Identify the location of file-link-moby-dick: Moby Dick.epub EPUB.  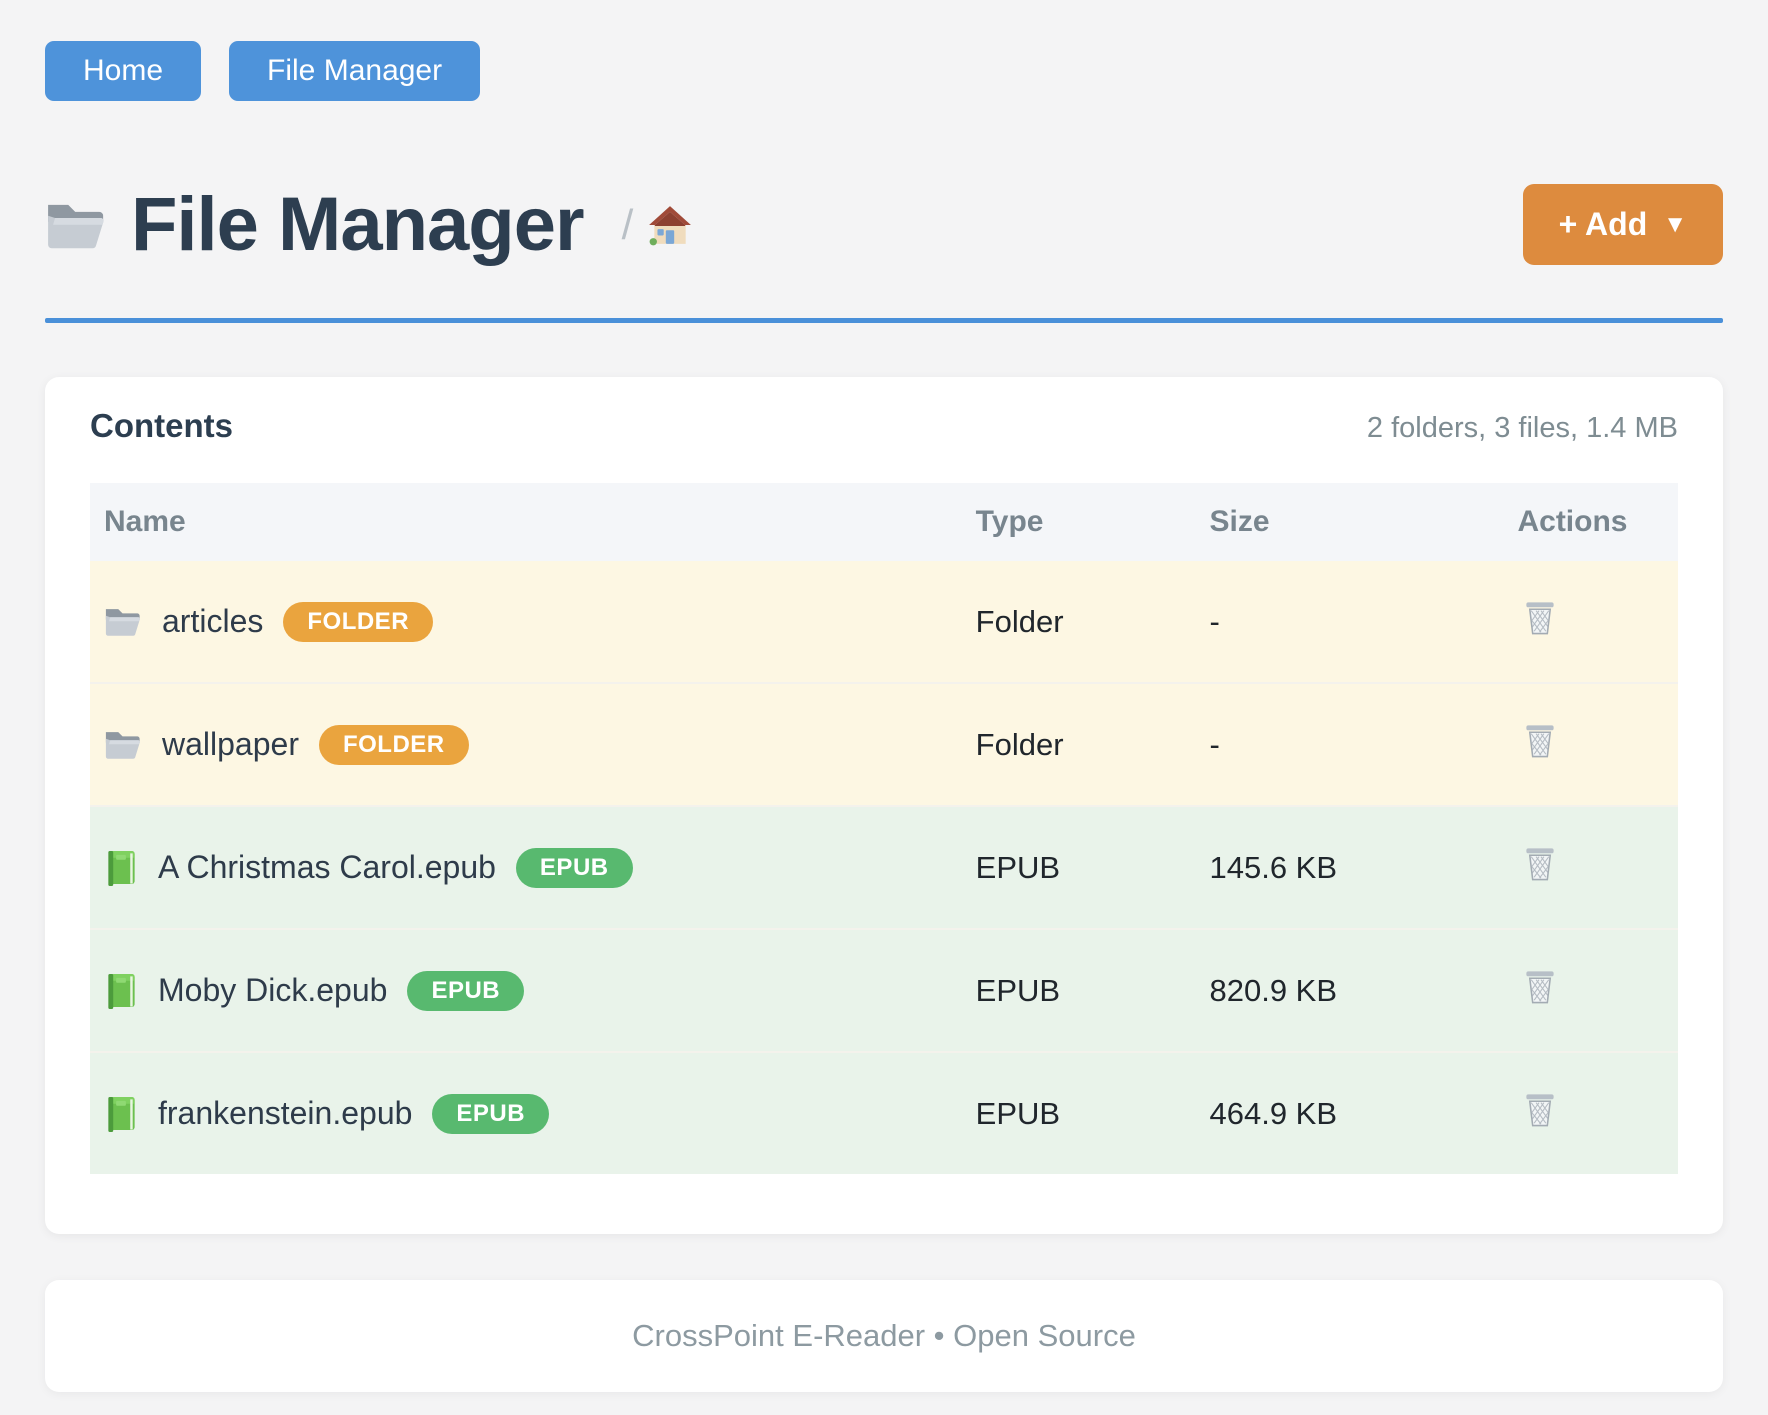
(526, 990).